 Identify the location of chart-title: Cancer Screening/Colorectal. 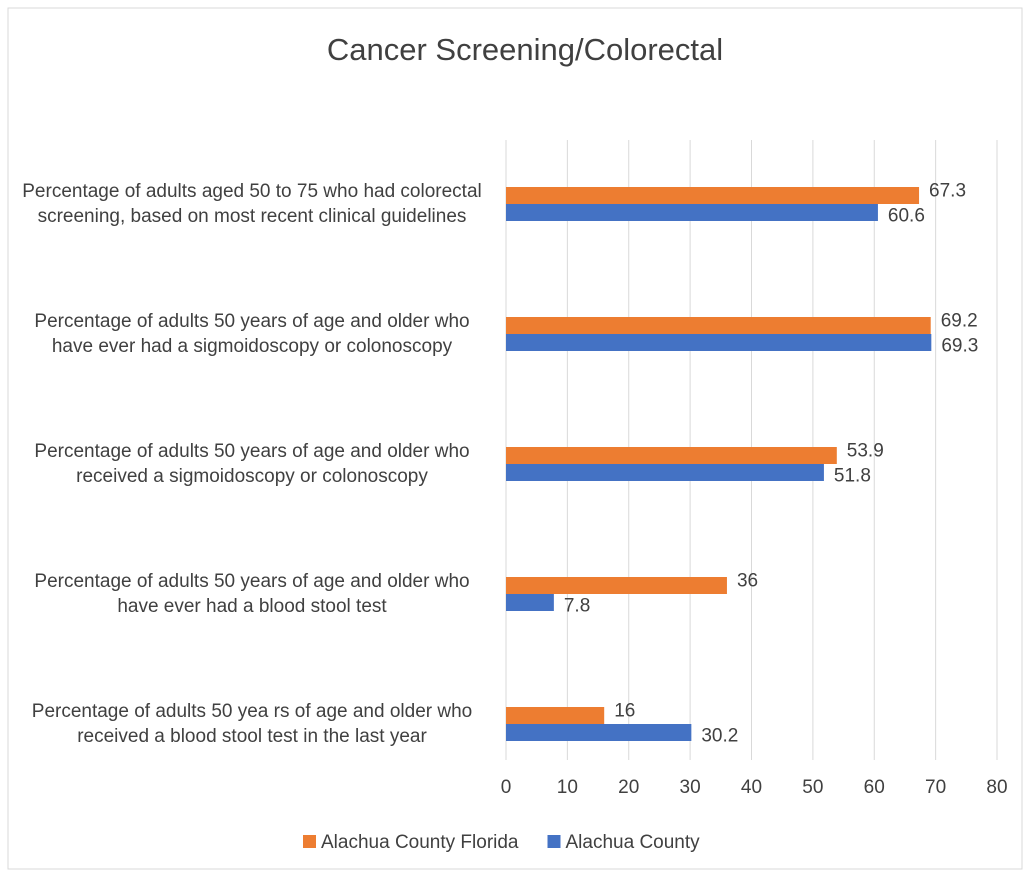
(525, 49).